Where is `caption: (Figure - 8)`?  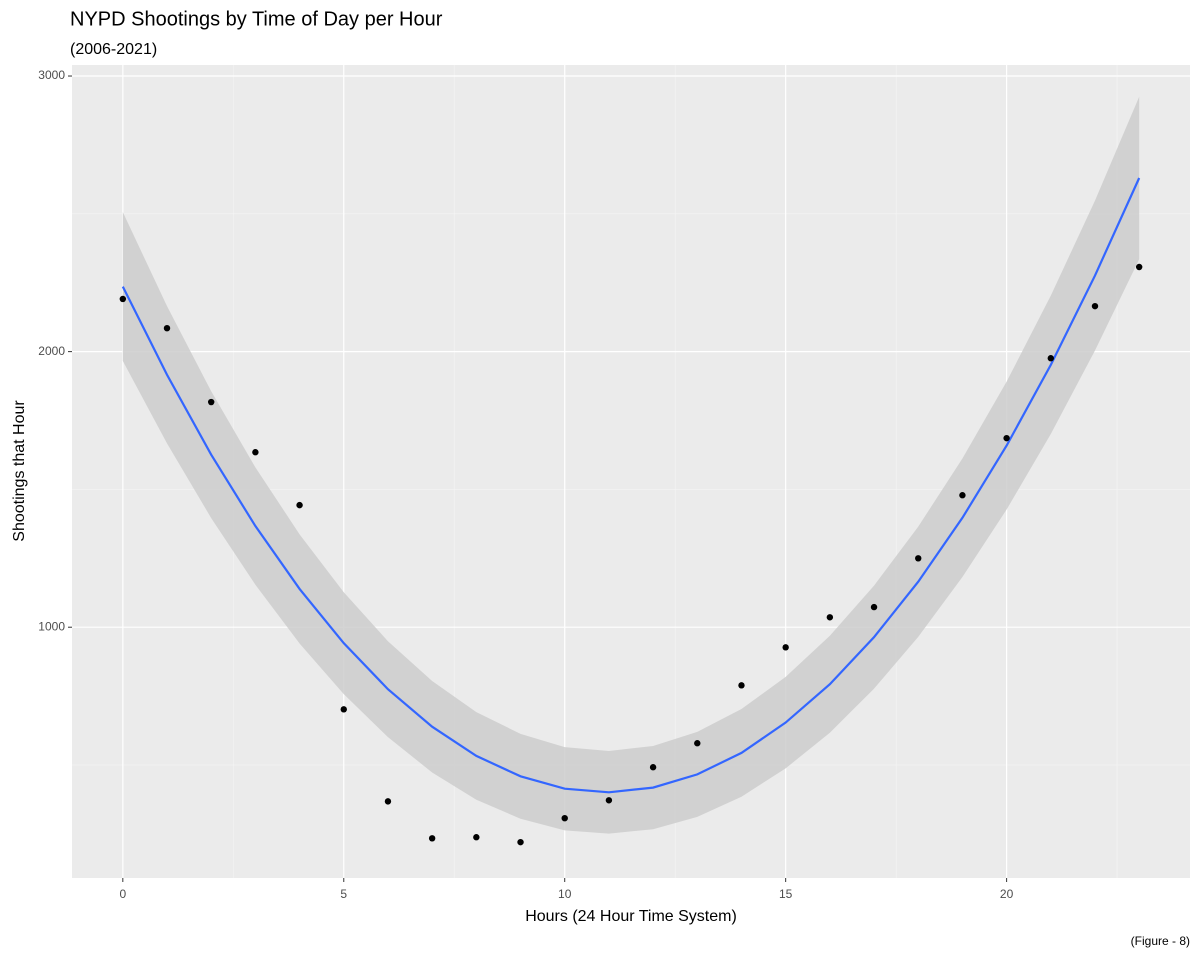
caption: (Figure - 8) is located at coordinates (1160, 941).